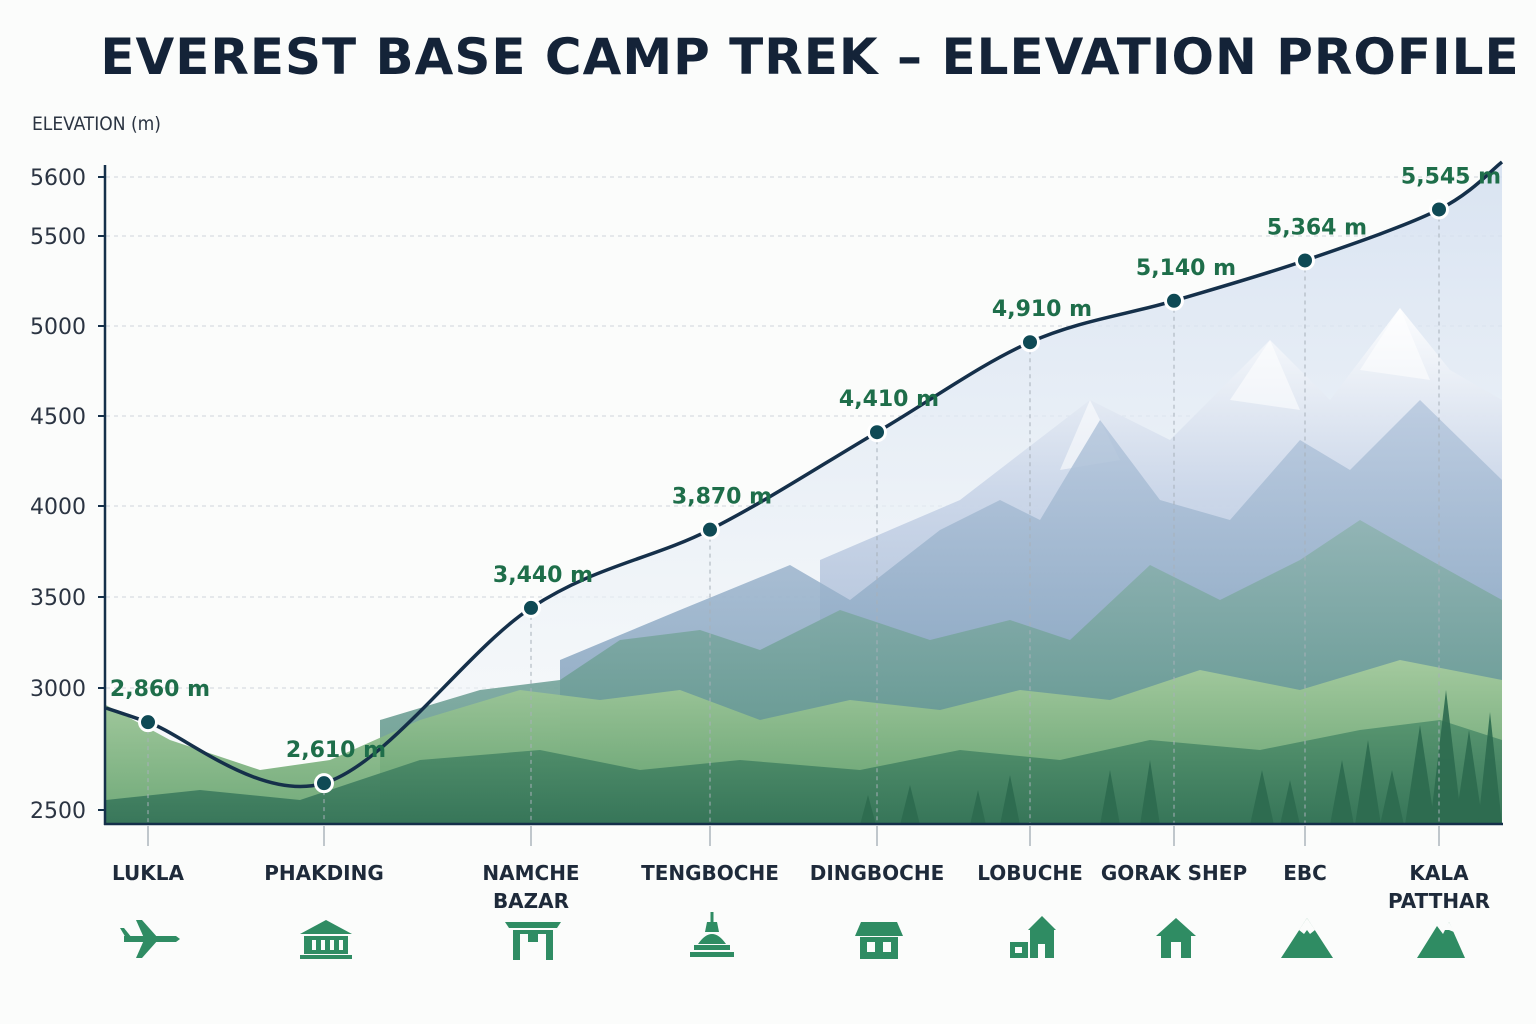  I want to click on house-icon, so click(879, 940).